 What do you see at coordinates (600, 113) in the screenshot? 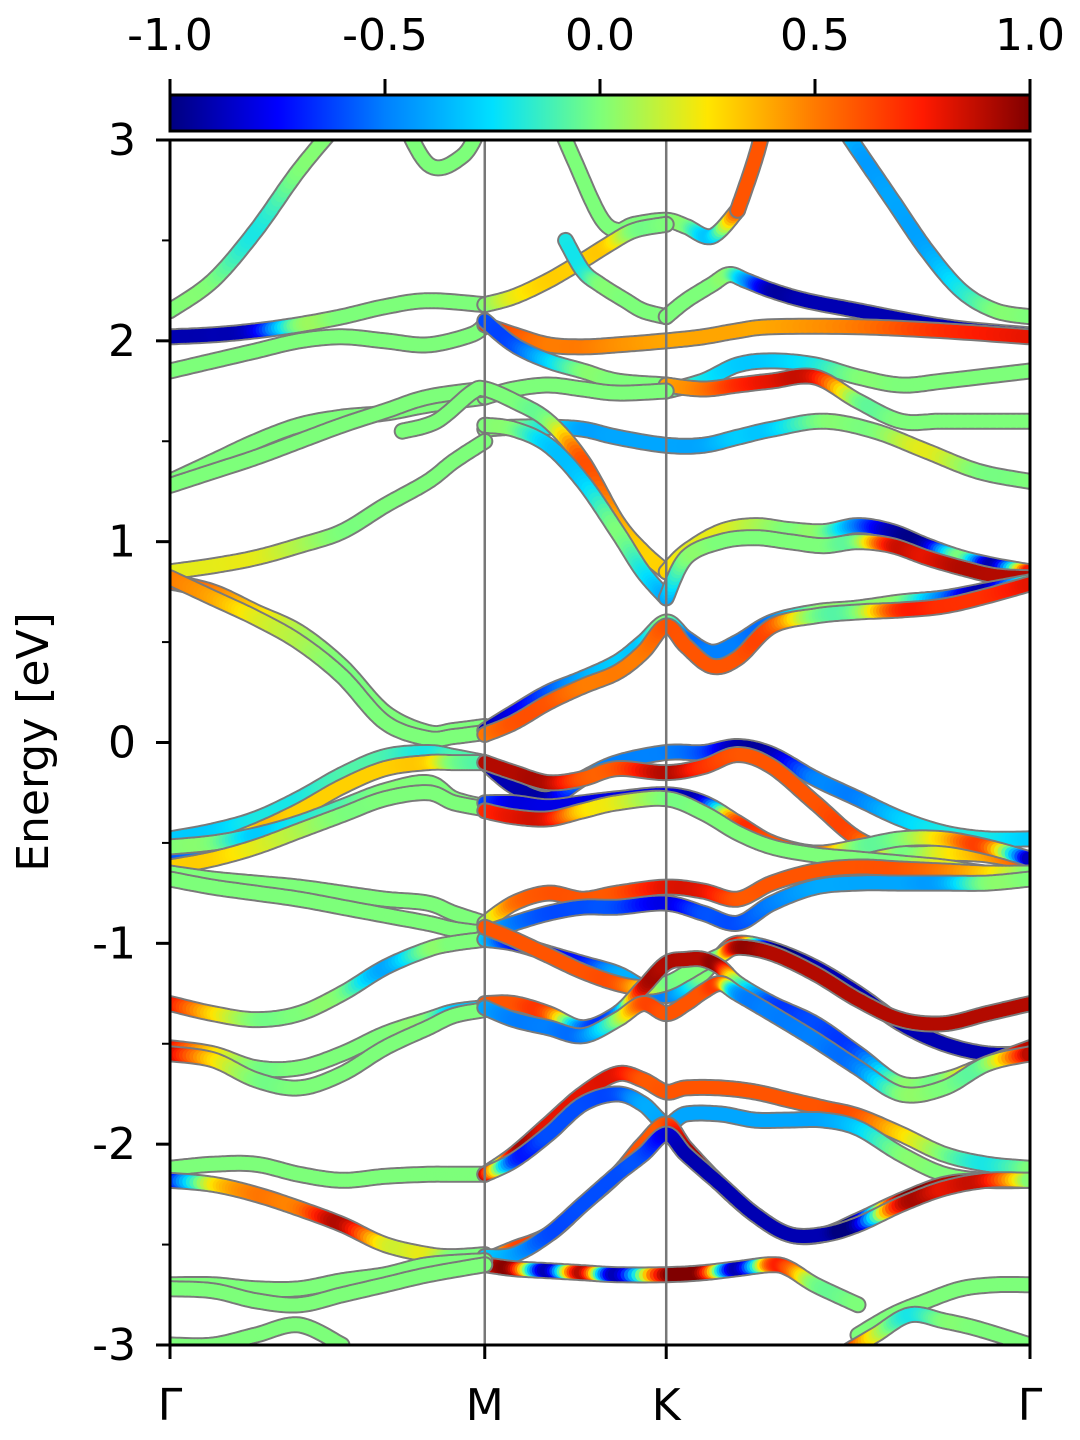
I see `colorbar-gradient` at bounding box center [600, 113].